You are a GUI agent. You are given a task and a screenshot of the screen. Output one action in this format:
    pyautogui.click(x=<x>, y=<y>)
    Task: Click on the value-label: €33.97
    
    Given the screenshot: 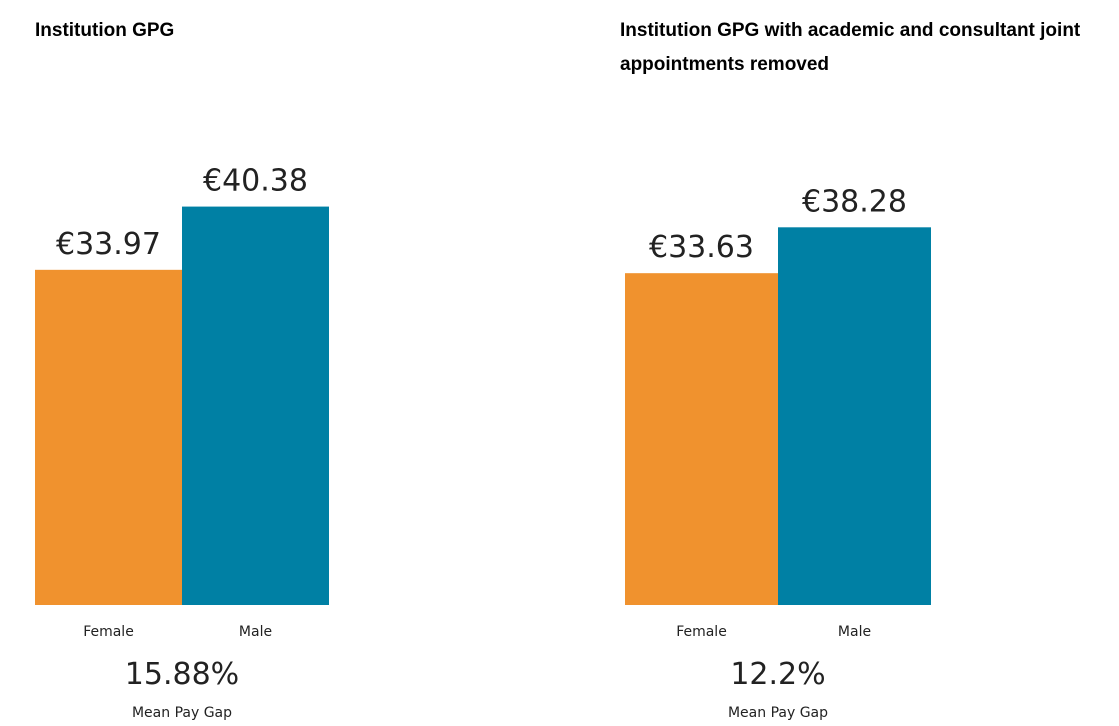 What is the action you would take?
    pyautogui.click(x=108, y=244)
    